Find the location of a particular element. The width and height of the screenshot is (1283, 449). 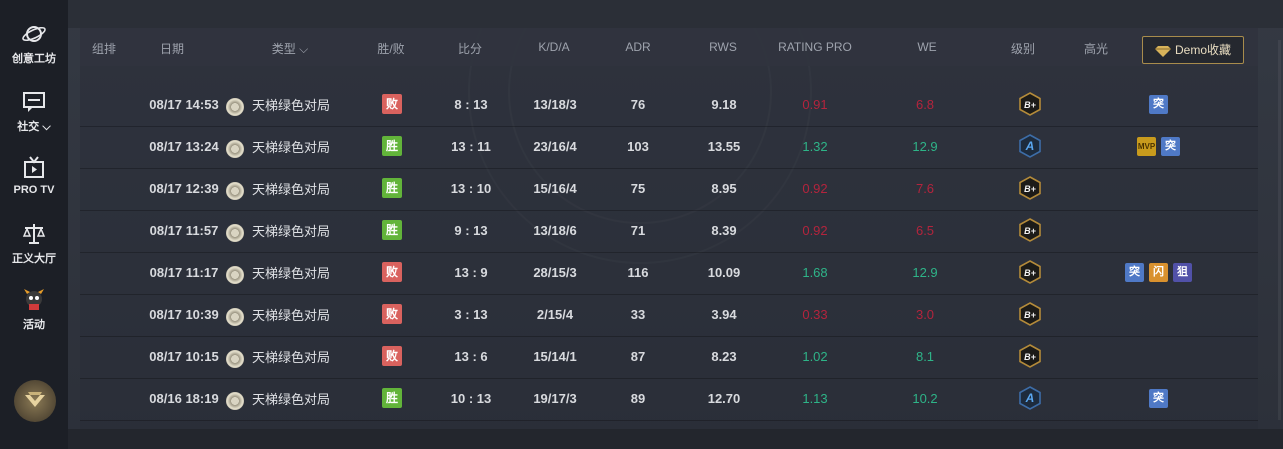

highlight-mvp-tag: MVP is located at coordinates (1146, 146).